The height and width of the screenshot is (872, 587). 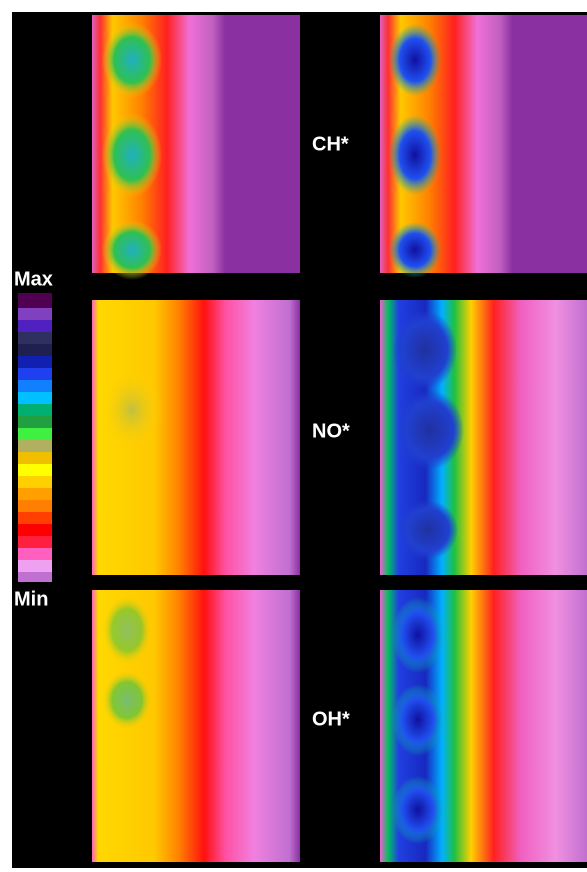 What do you see at coordinates (31, 599) in the screenshot?
I see `colorbar-min: Min` at bounding box center [31, 599].